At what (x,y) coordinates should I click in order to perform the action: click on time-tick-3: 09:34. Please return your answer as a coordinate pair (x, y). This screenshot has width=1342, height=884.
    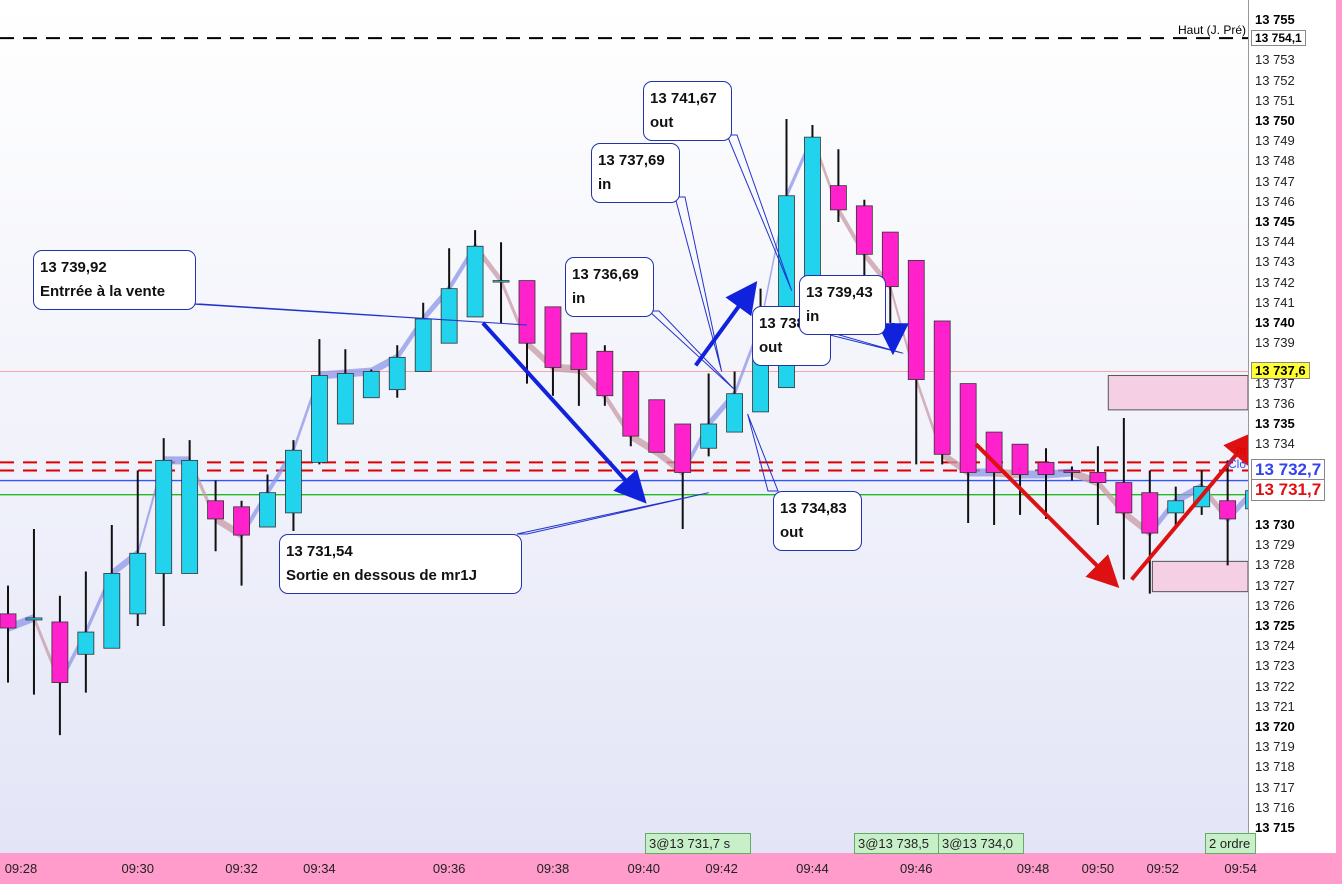
    Looking at the image, I should click on (319, 868).